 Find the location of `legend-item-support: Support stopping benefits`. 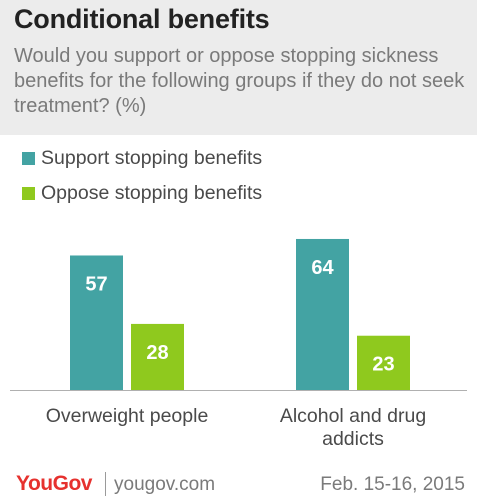

legend-item-support: Support stopping benefits is located at coordinates (142, 158).